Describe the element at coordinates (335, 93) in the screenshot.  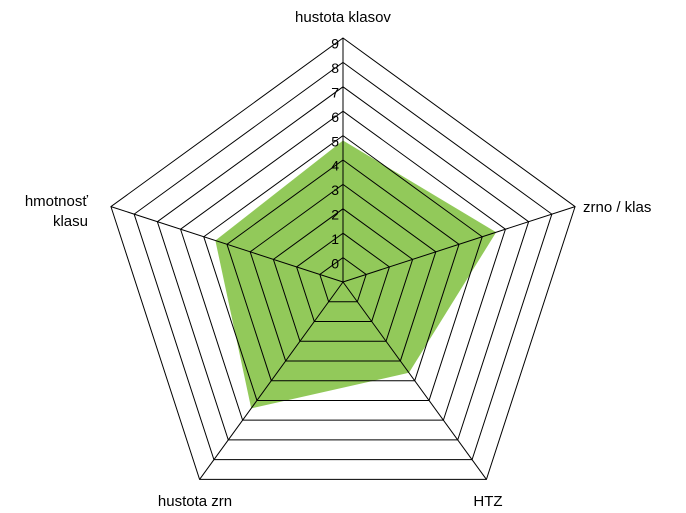
I see `tick-label: 7` at that location.